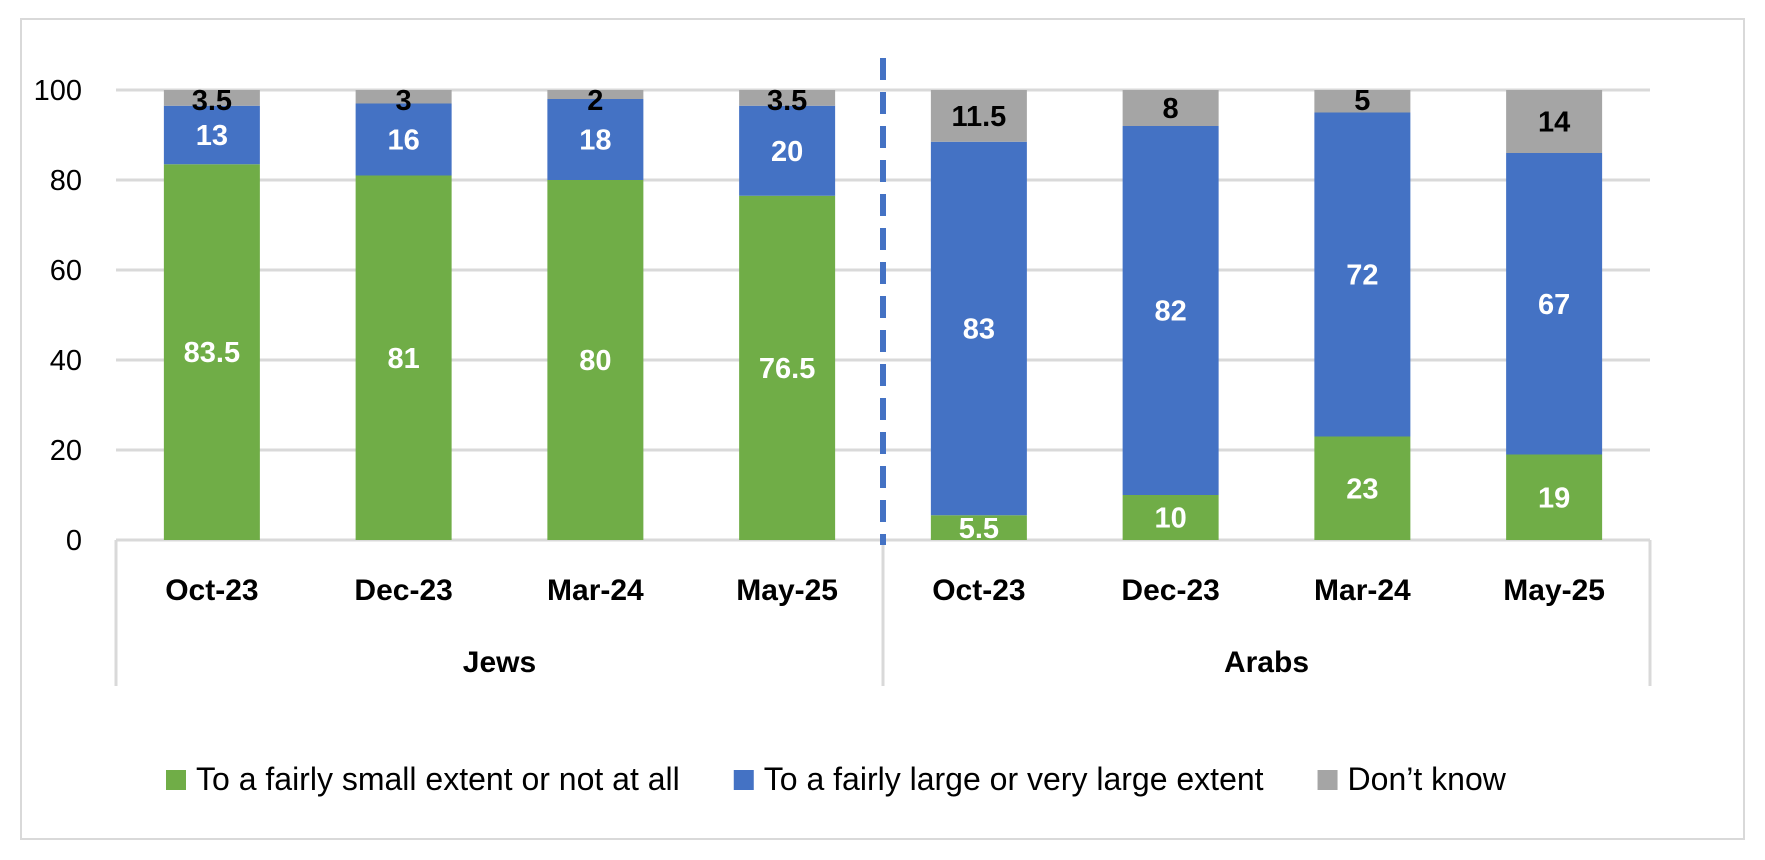 The height and width of the screenshot is (860, 1765). I want to click on data-label: 14, so click(1554, 123).